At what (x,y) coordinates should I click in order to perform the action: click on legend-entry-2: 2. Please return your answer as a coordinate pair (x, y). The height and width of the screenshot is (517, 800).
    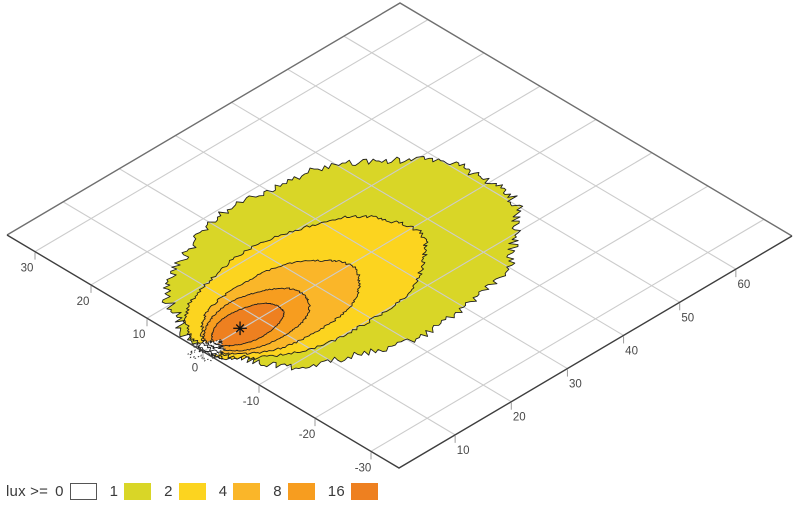
    Looking at the image, I should click on (185, 491).